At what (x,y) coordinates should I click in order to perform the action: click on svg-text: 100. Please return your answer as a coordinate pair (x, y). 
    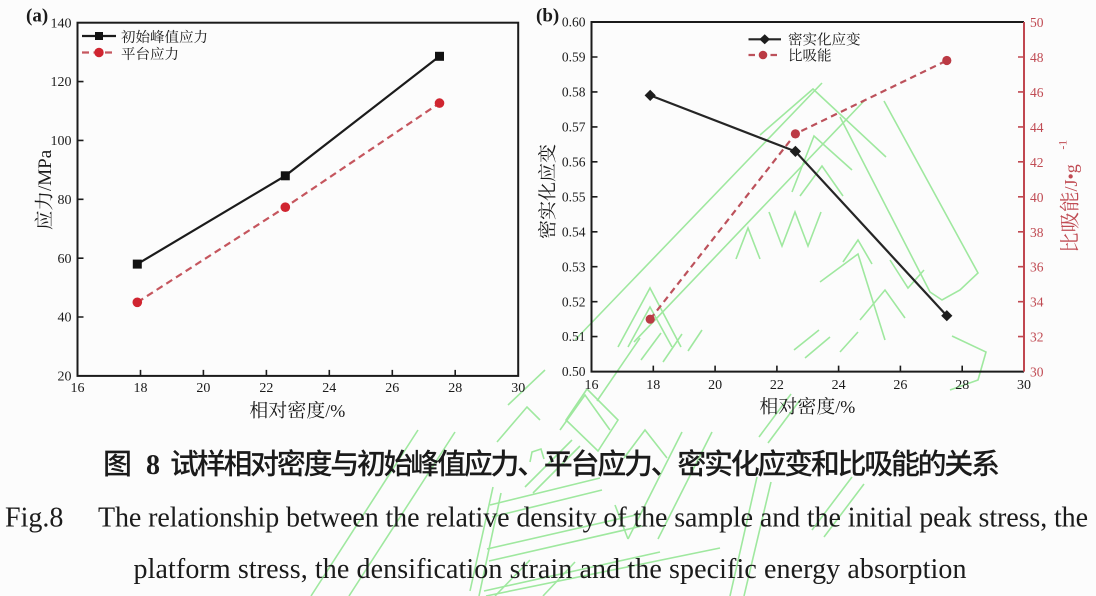
    Looking at the image, I should click on (61, 141).